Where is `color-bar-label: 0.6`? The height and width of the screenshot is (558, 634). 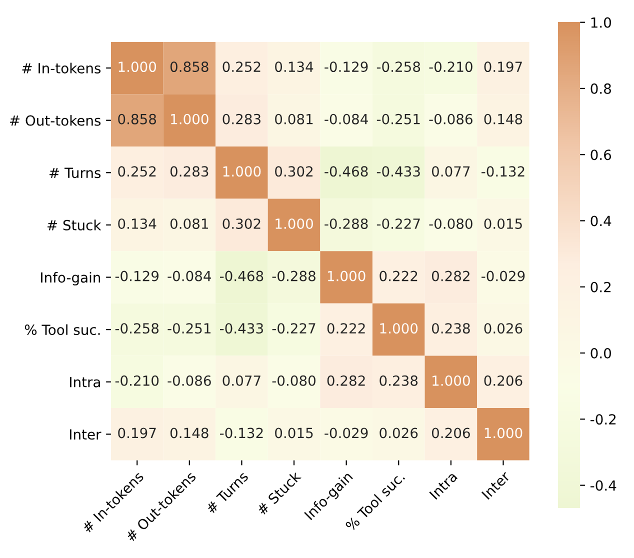
color-bar-label: 0.6 is located at coordinates (601, 155).